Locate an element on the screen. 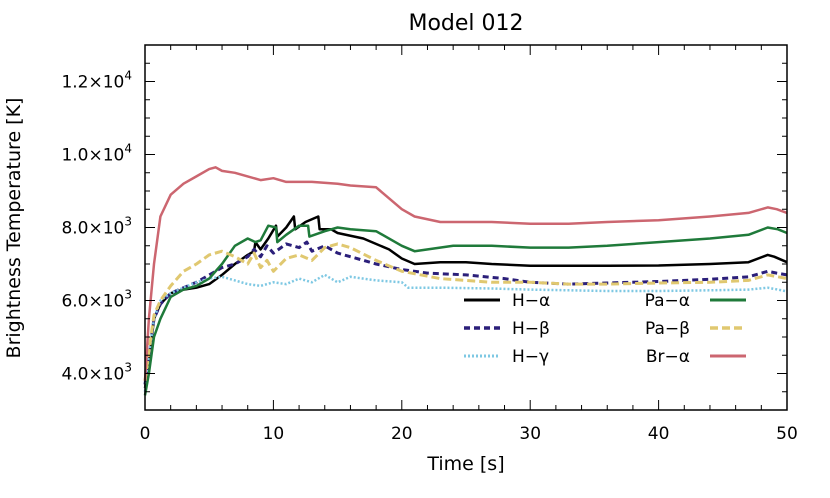 The image size is (830, 498). legend-label-3: Pa−α is located at coordinates (667, 301).